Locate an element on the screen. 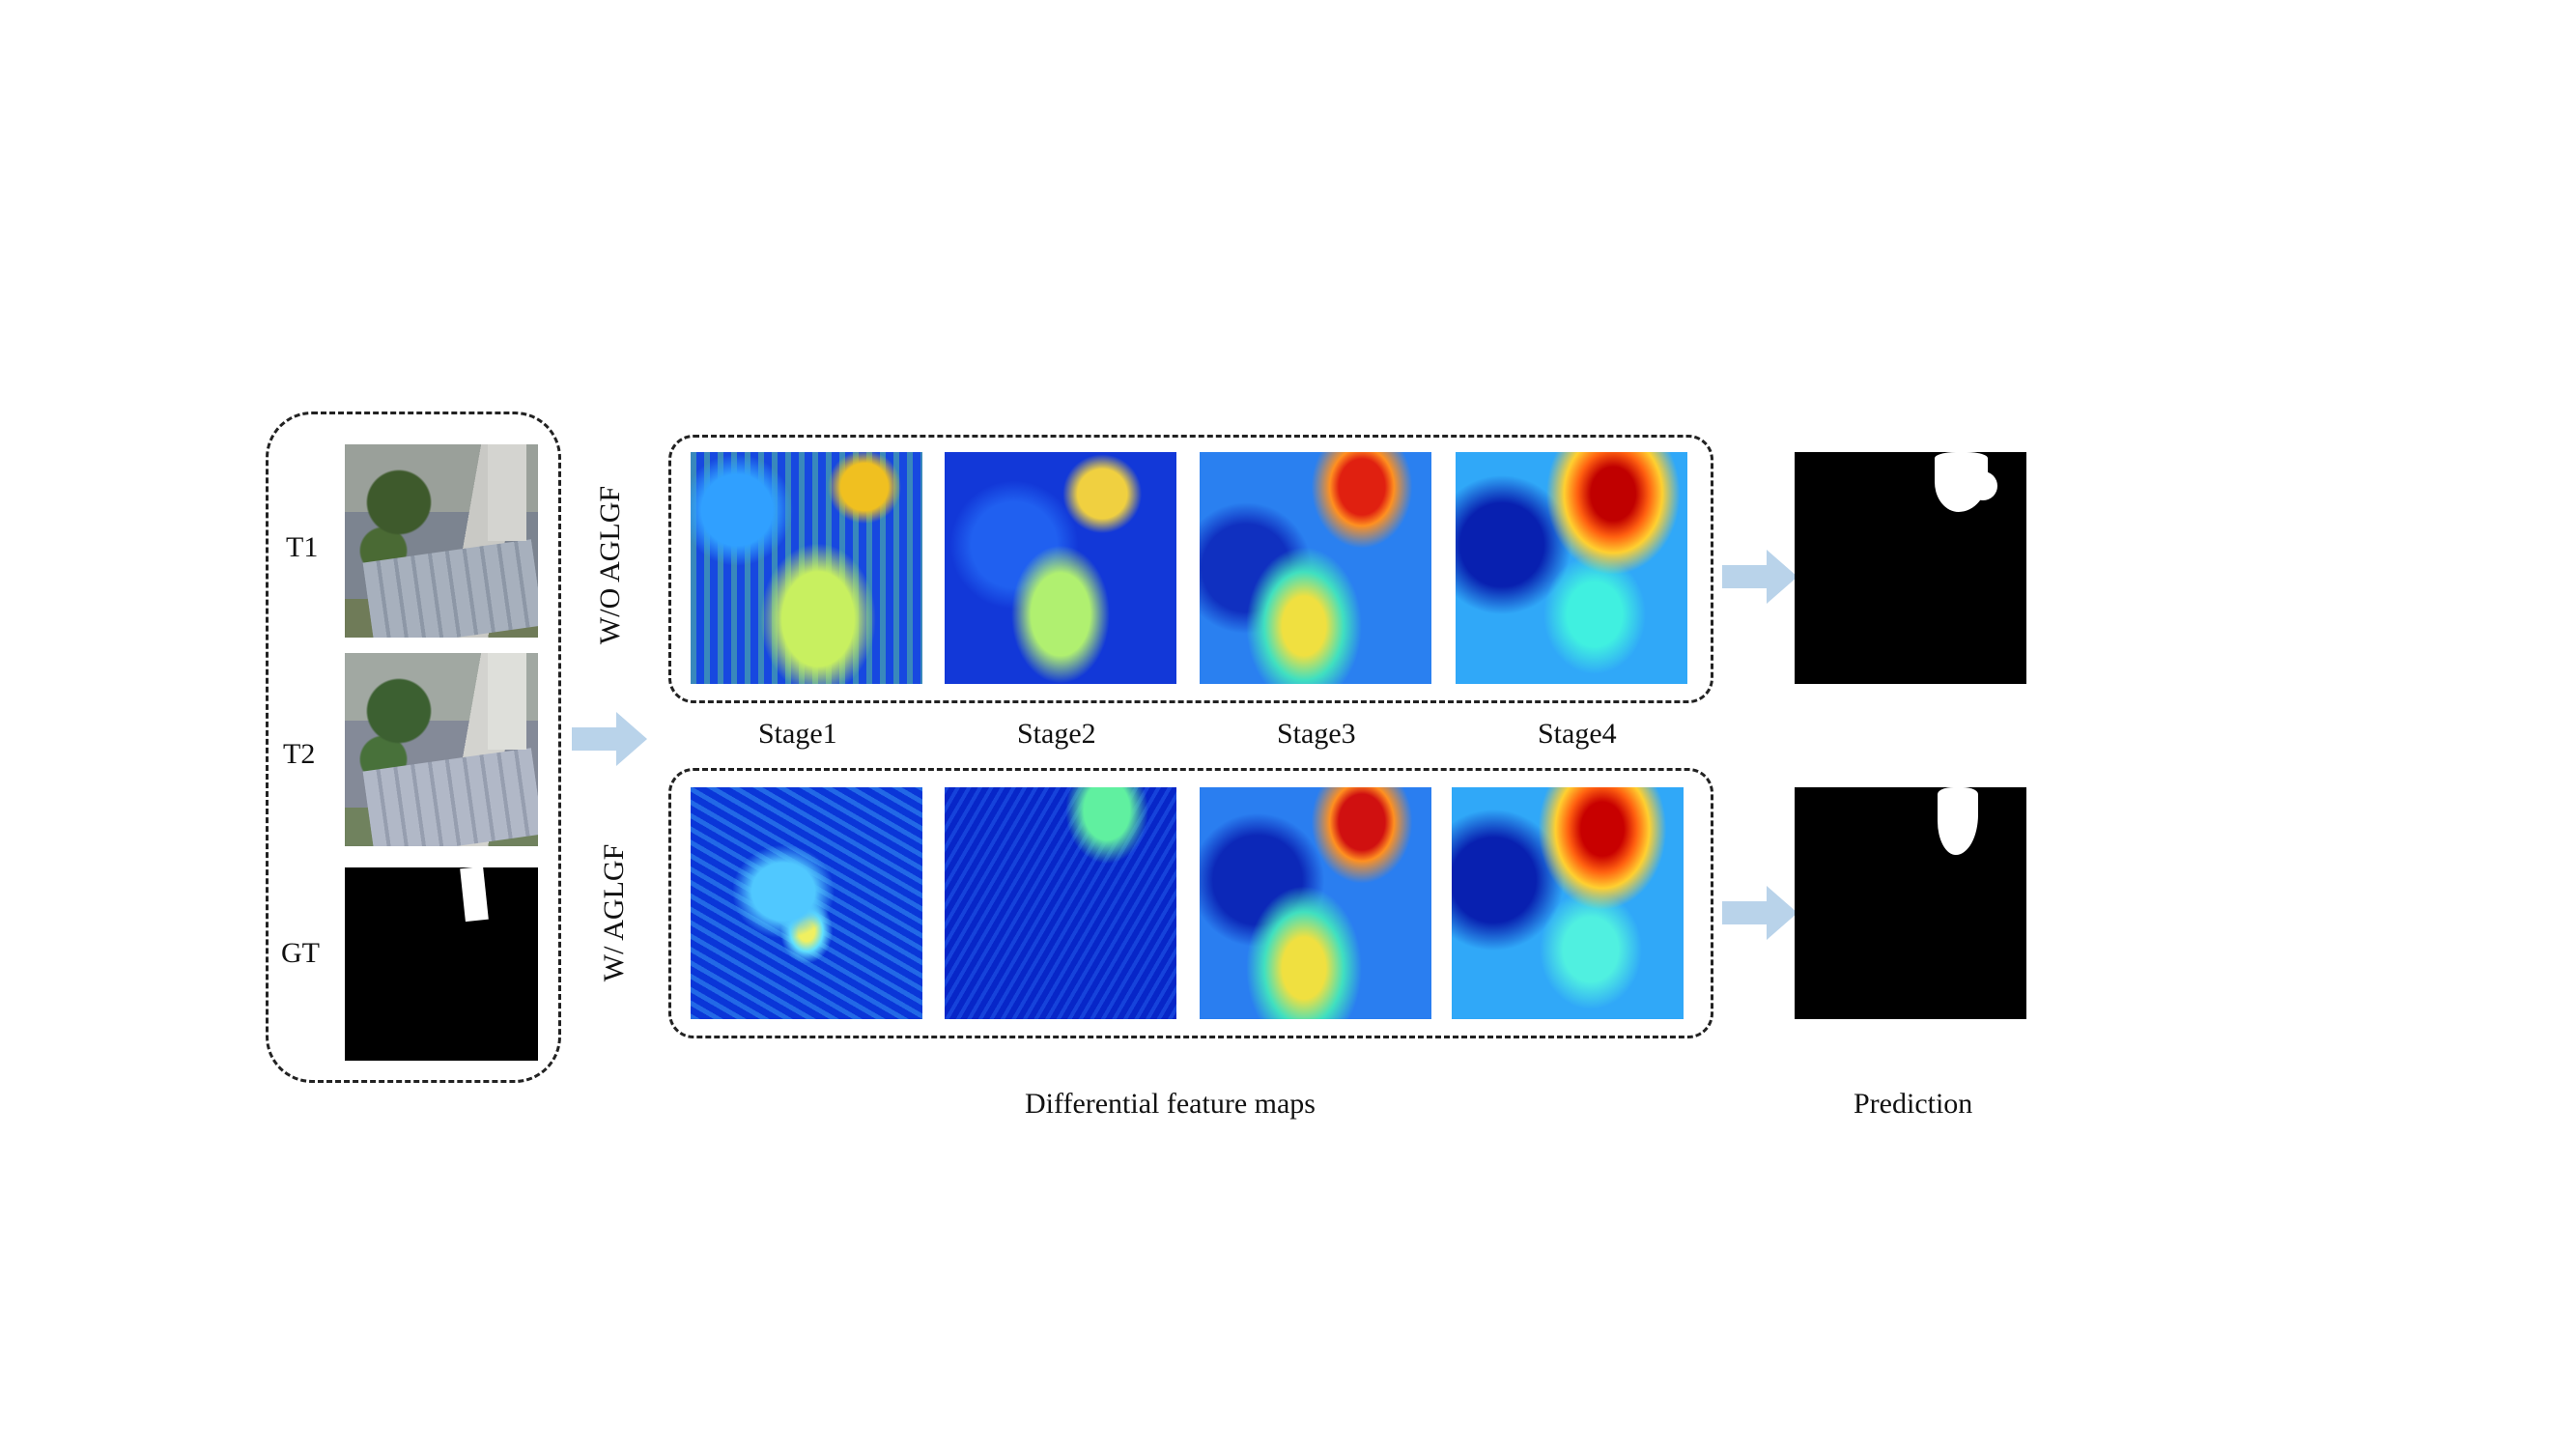  without-aglgf-box is located at coordinates (1190, 569).